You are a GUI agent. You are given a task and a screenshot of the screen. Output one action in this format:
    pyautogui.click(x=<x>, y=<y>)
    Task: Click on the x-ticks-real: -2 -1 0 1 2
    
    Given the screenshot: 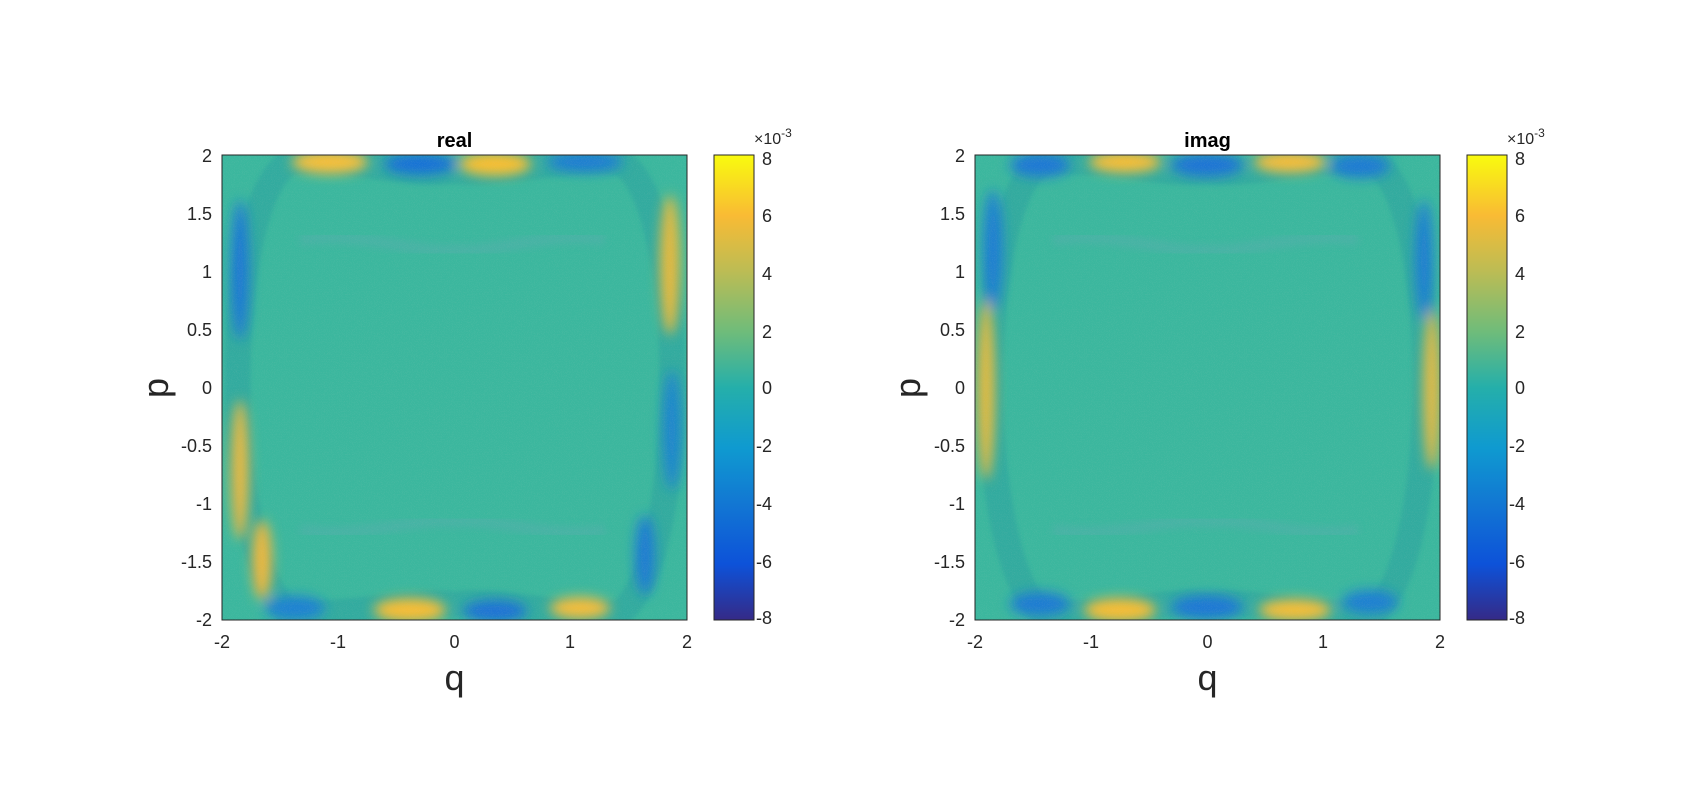 What is the action you would take?
    pyautogui.click(x=453, y=642)
    